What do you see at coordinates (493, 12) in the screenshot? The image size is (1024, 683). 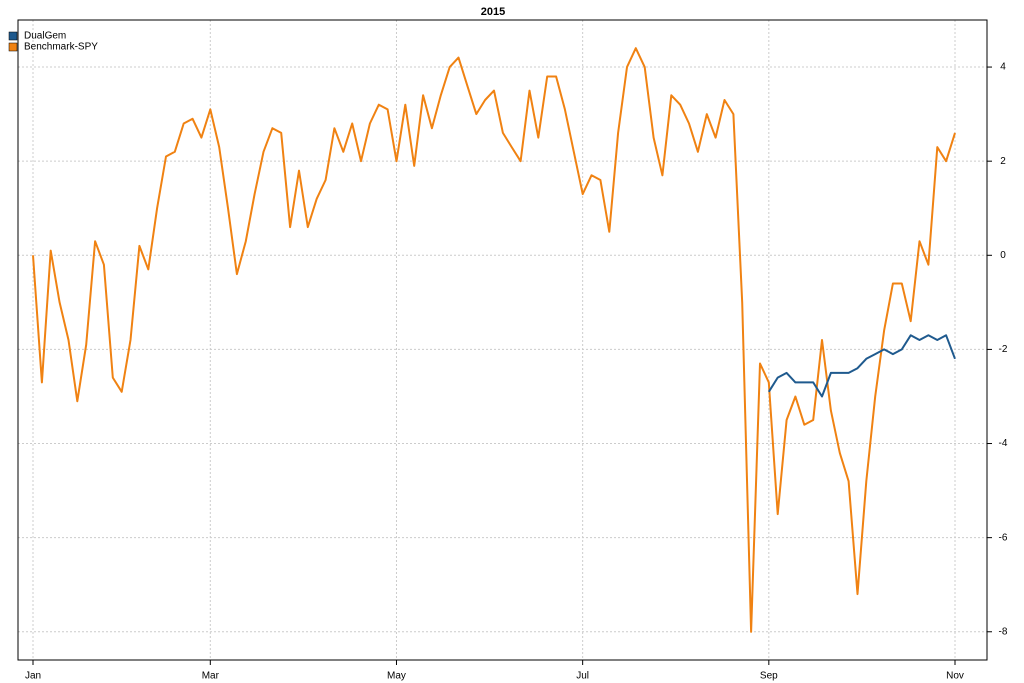 I see `chart-title: 2015` at bounding box center [493, 12].